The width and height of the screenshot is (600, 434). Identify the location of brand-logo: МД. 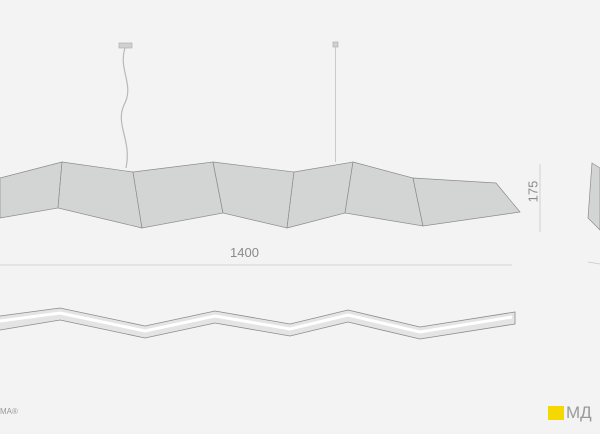
(570, 413).